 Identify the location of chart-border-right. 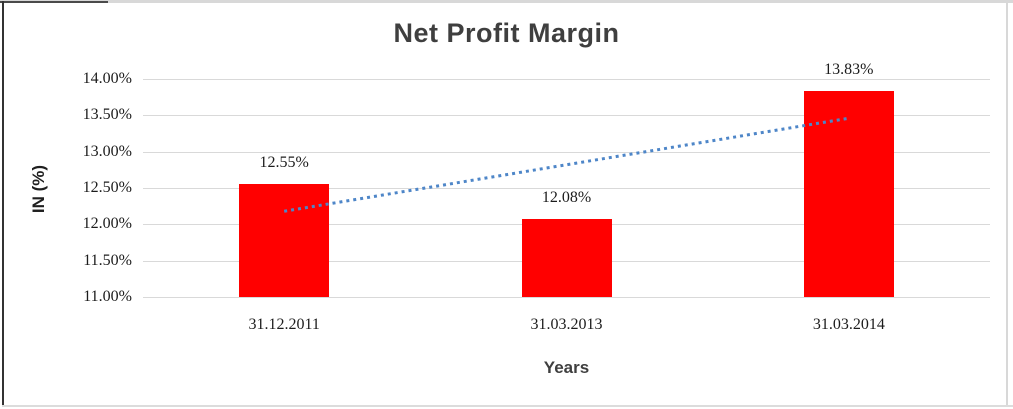
(1007, 204).